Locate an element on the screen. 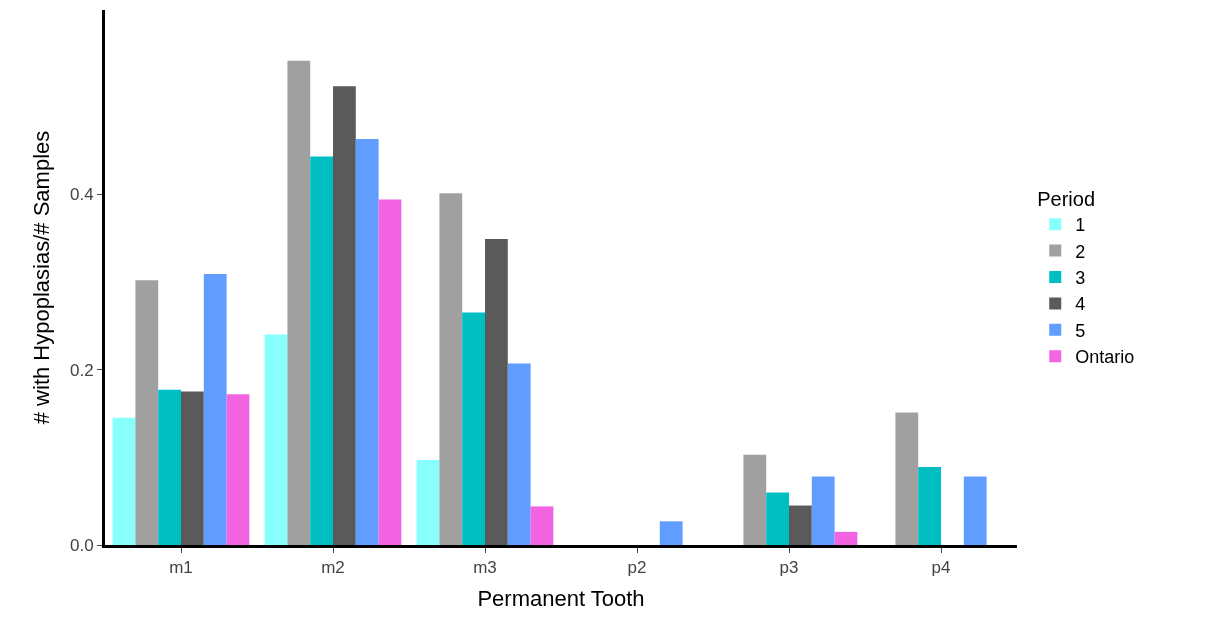  legend-label: 1 is located at coordinates (1080, 225).